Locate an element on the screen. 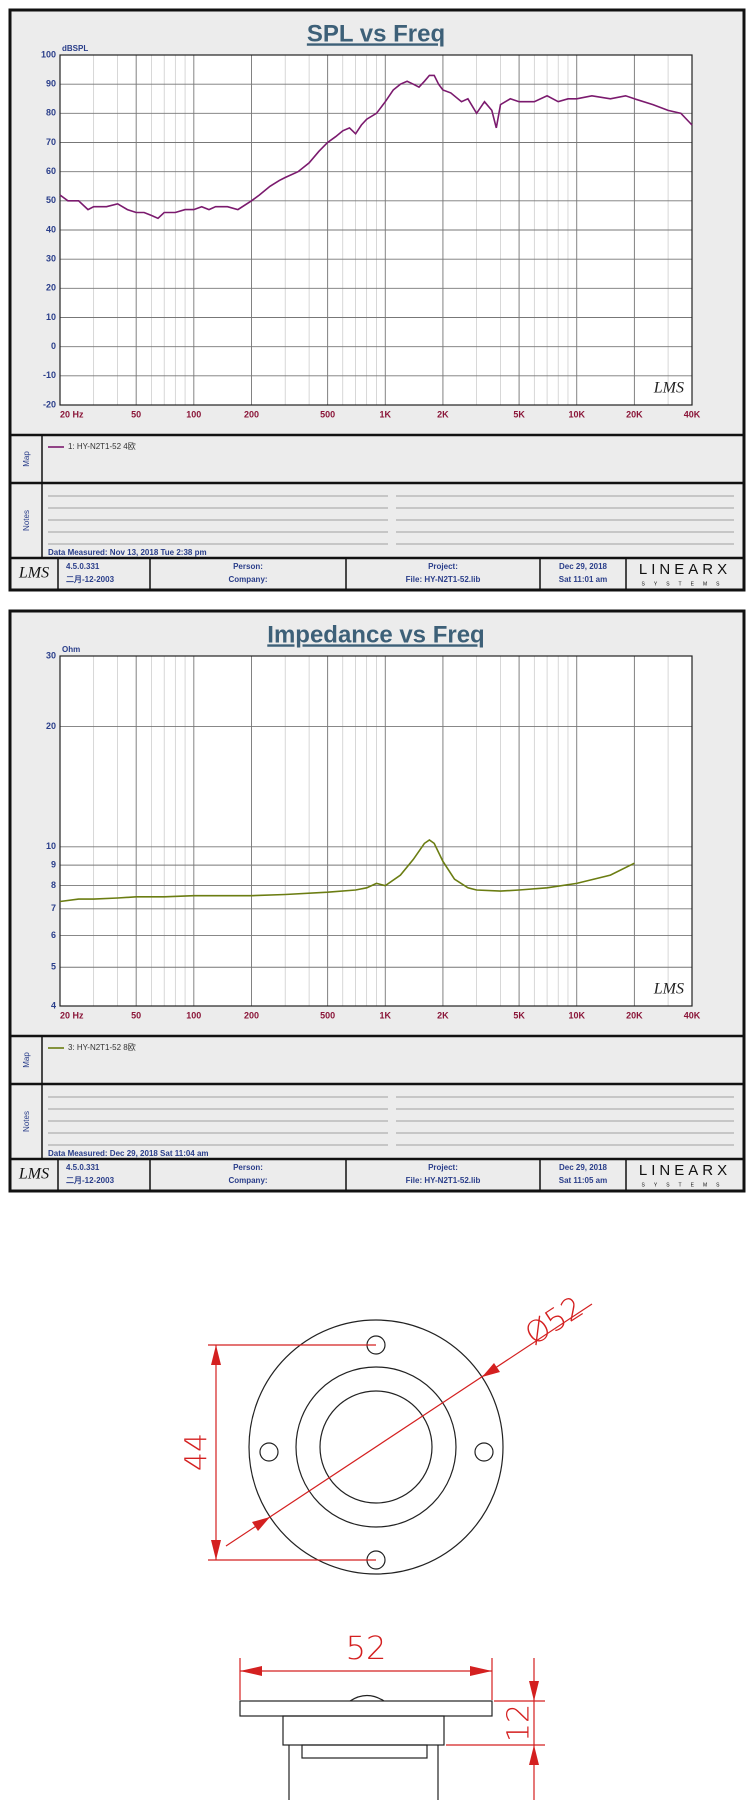 The image size is (750, 1800). x-tick-label: 500 is located at coordinates (327, 1015).